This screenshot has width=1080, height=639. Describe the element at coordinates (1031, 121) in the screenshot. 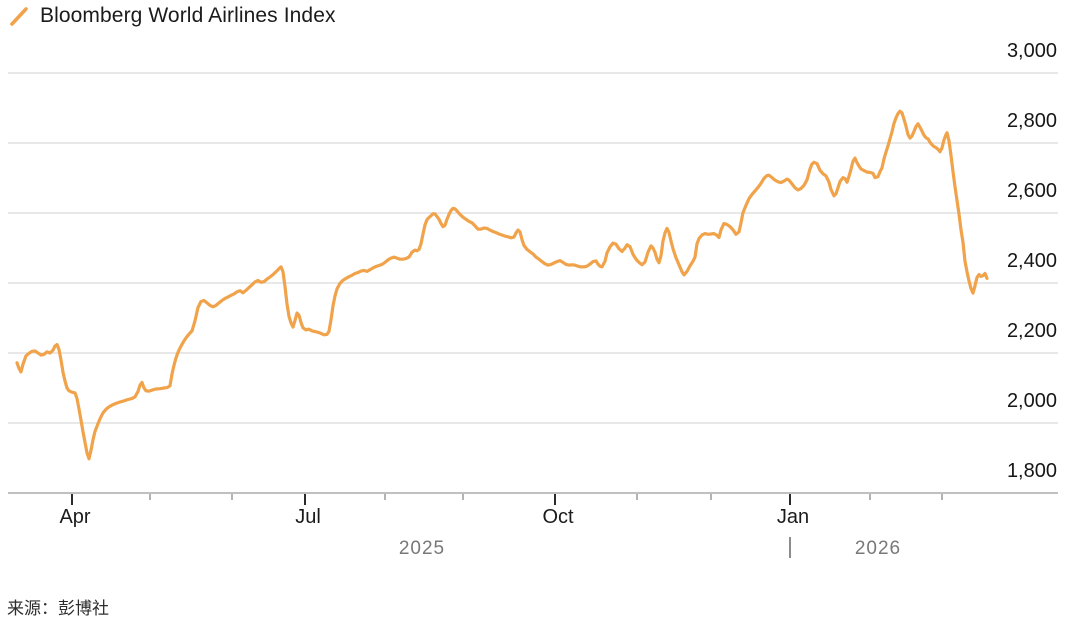

I see `y-axis-label: 2,800` at that location.